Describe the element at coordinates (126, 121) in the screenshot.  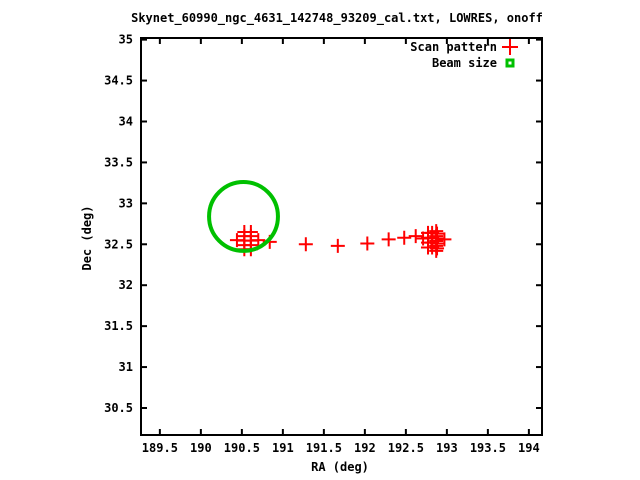
I see `y-tick-label: 34` at that location.